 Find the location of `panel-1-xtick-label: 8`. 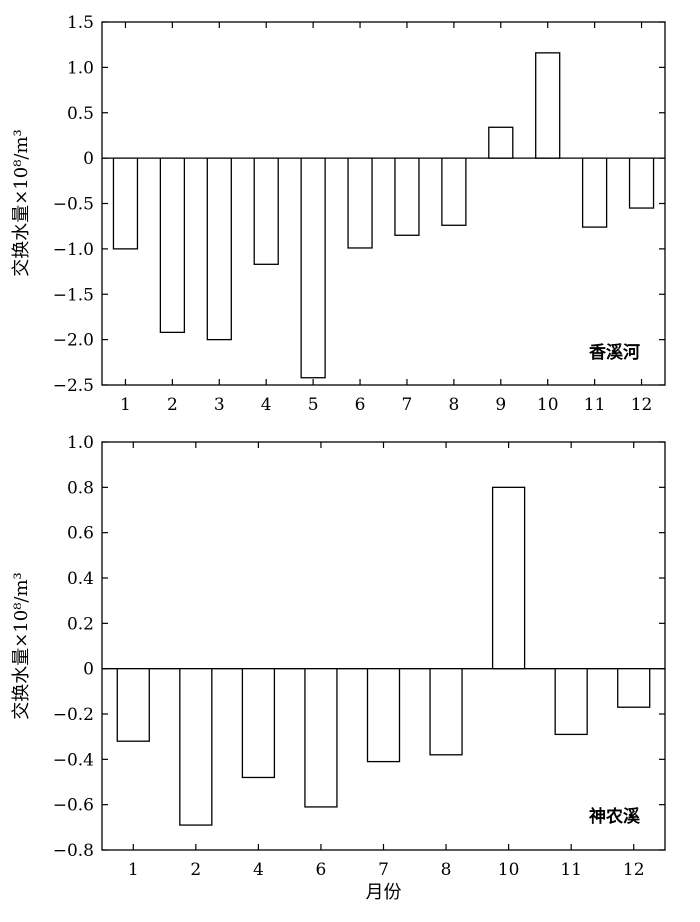

panel-1-xtick-label: 8 is located at coordinates (453, 405).